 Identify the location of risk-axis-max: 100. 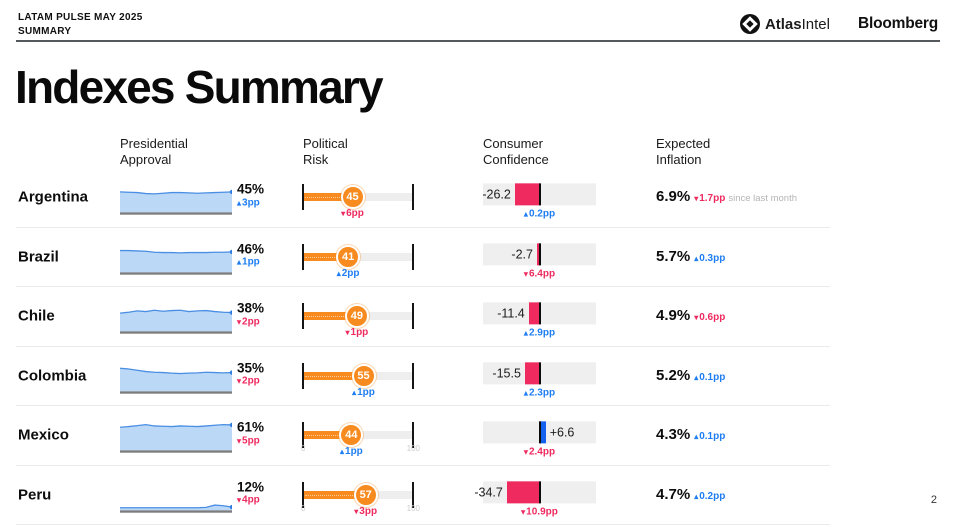
(413, 449).